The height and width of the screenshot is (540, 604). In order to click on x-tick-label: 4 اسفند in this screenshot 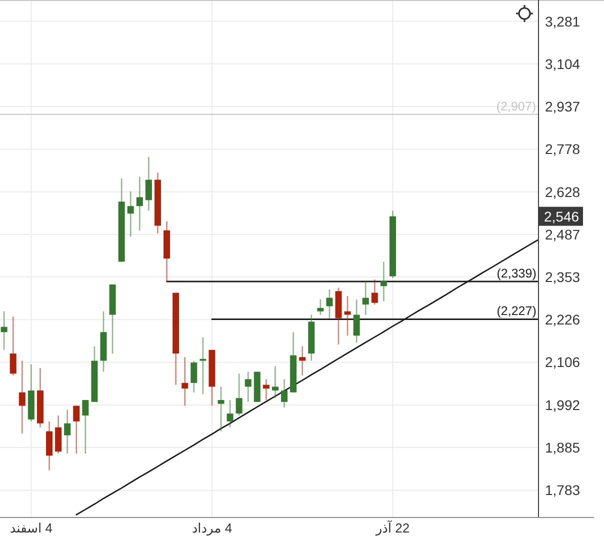, I will do `click(31, 528)`.